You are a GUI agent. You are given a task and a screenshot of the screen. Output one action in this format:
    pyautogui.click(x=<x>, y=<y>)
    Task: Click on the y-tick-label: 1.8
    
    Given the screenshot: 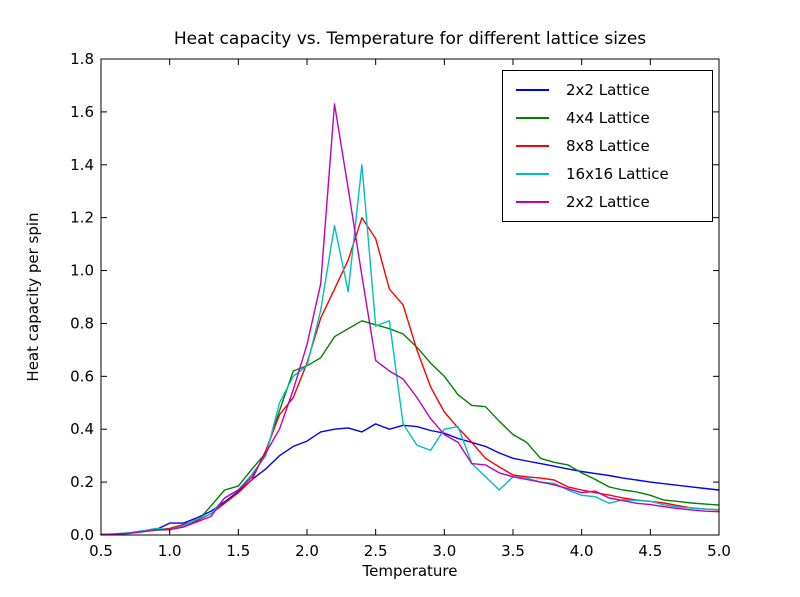 What is the action you would take?
    pyautogui.click(x=82, y=59)
    